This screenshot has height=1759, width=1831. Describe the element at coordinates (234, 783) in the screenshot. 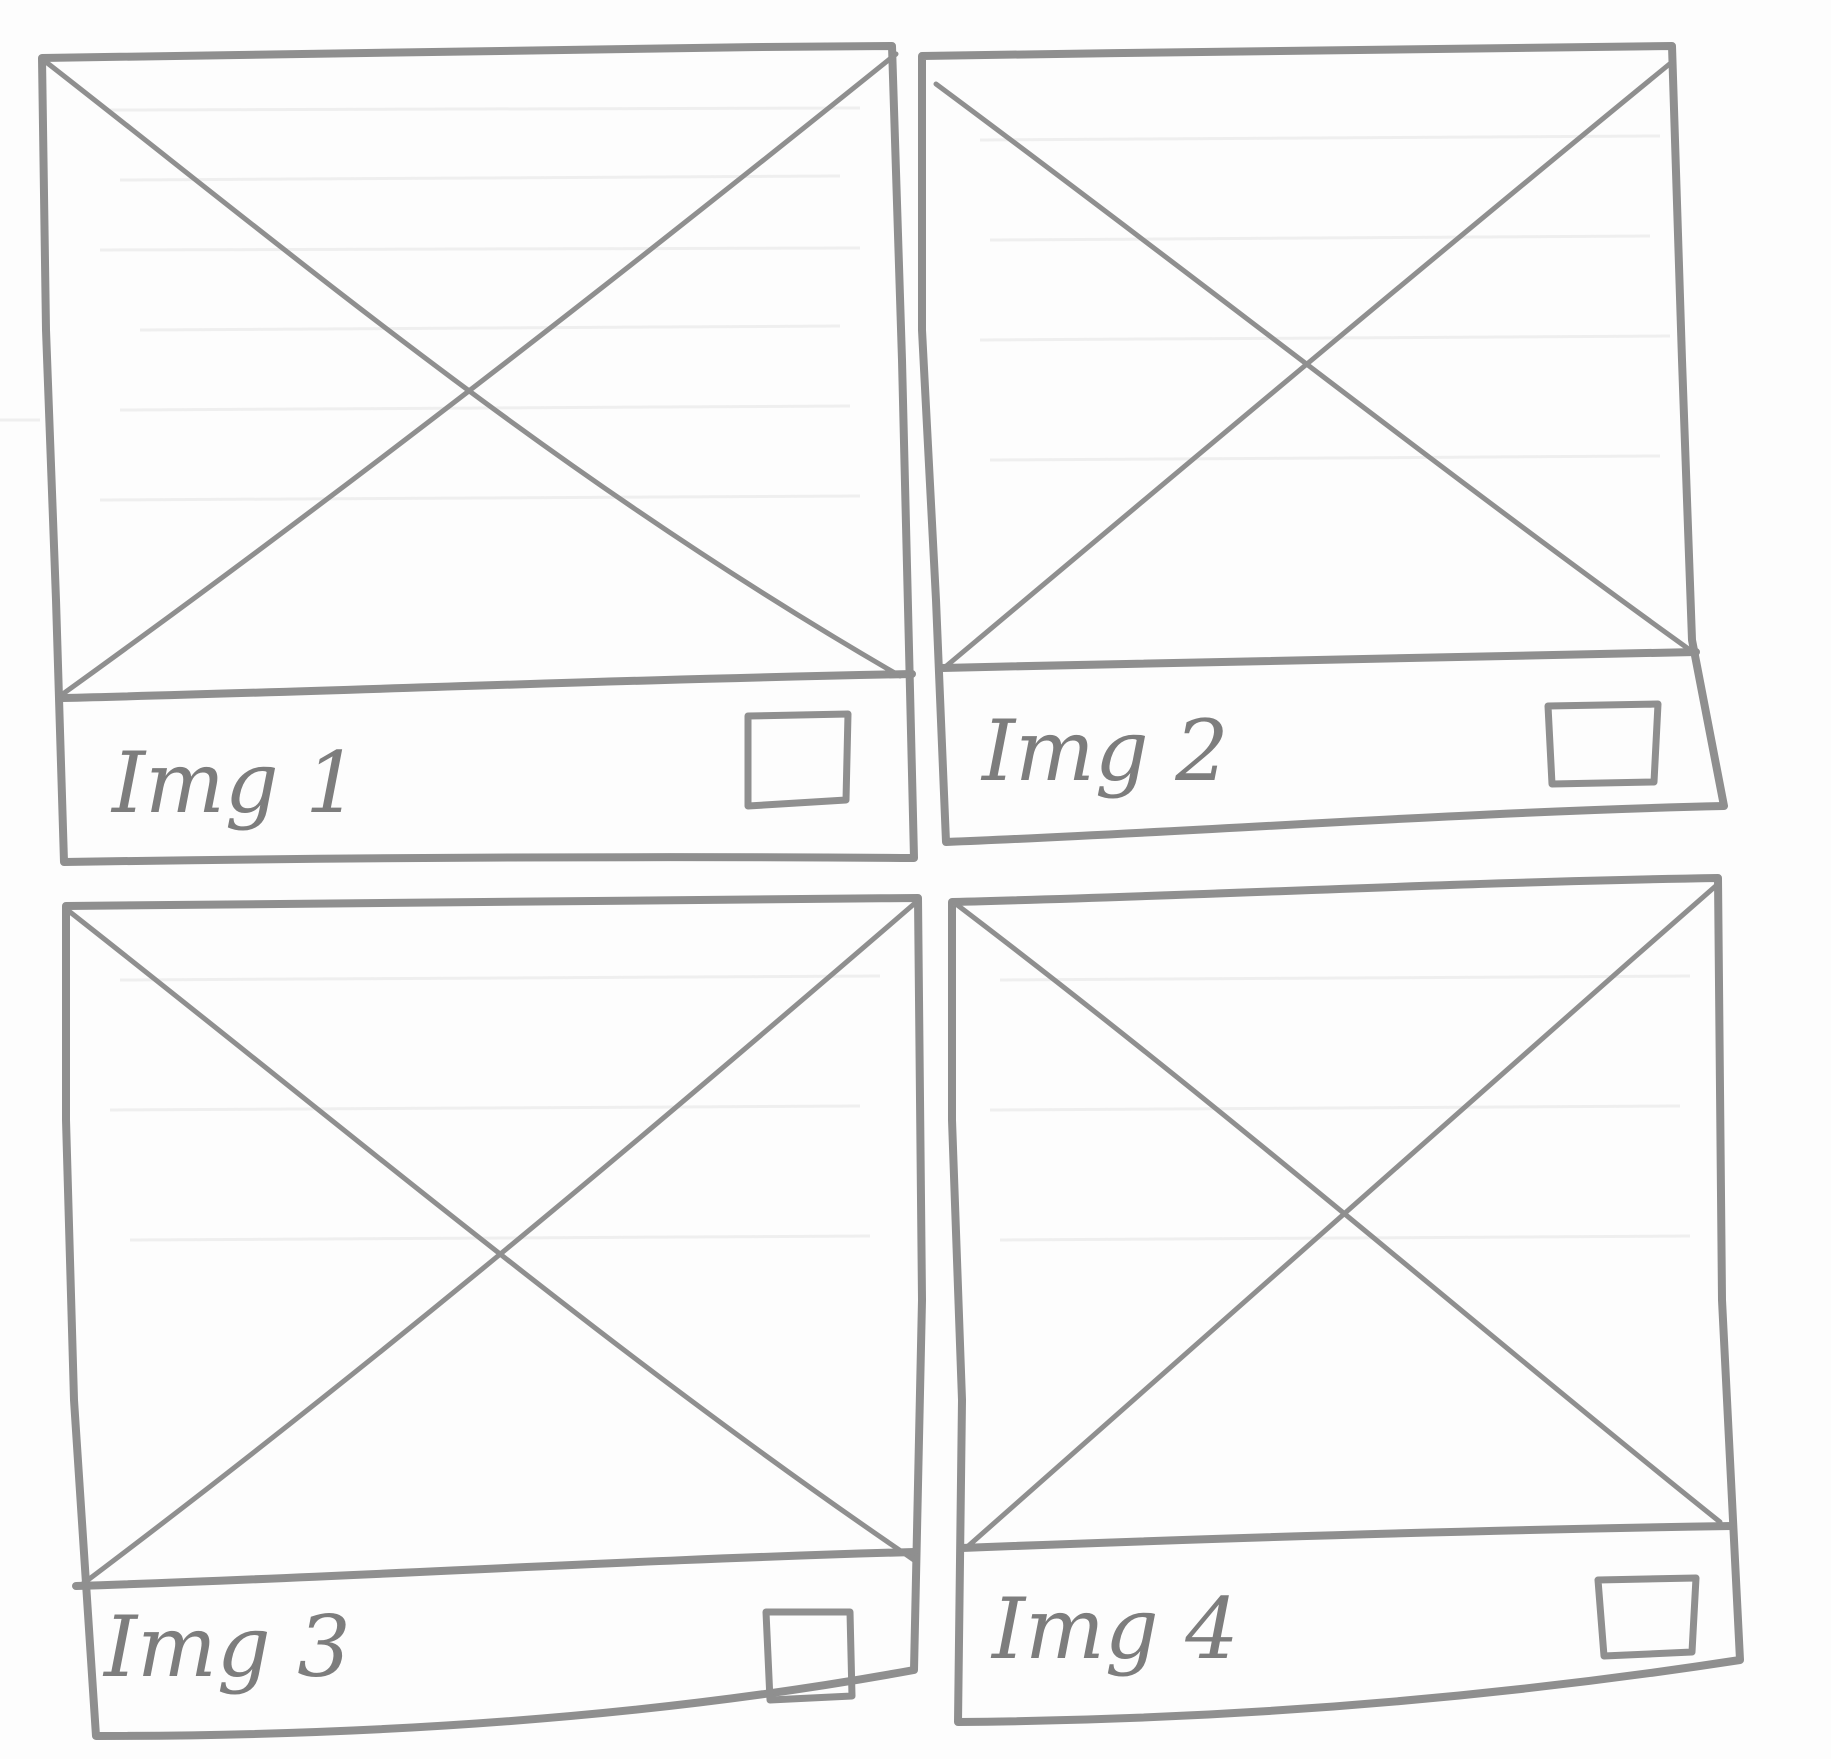

I see `image-label: Img 1` at that location.